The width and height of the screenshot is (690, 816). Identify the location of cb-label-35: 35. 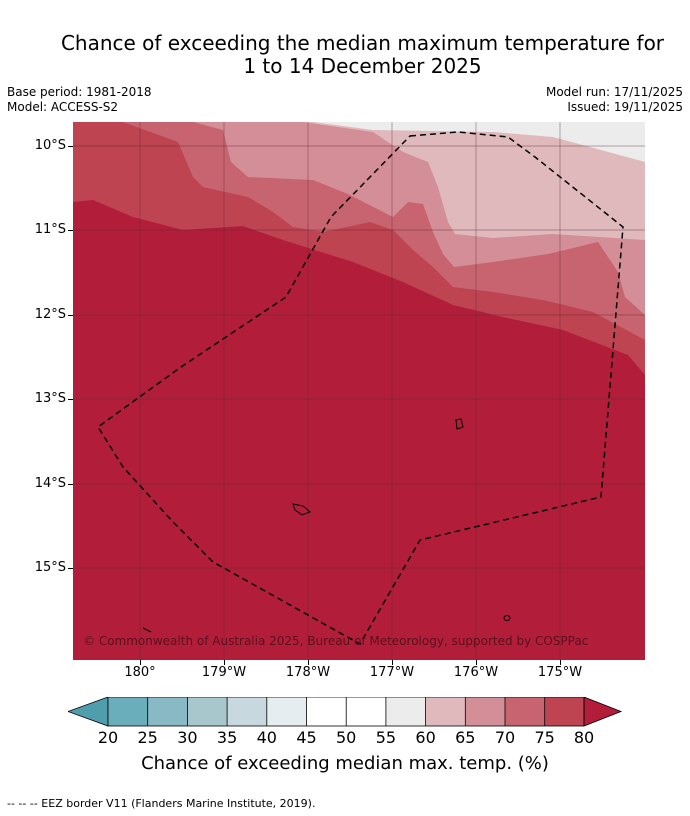
(227, 737).